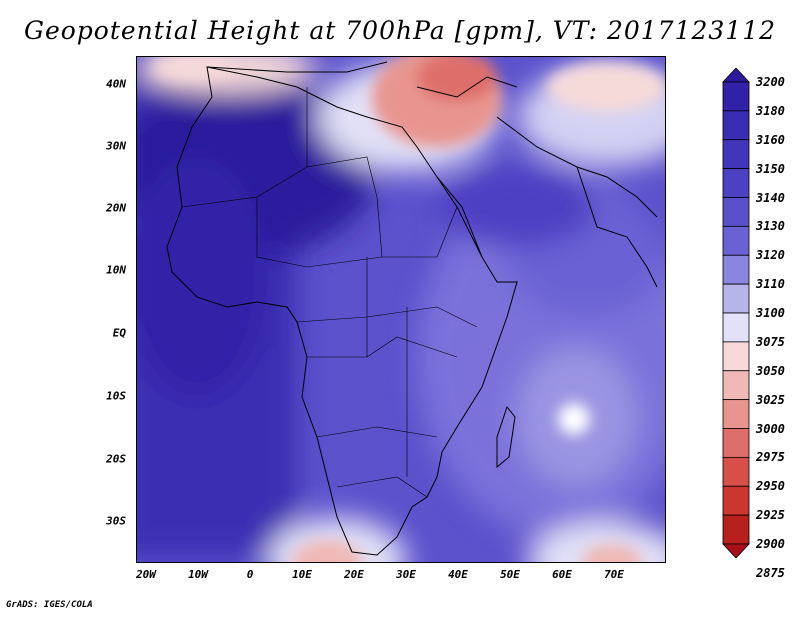  What do you see at coordinates (770, 255) in the screenshot?
I see `colorbar-level-label: 3120` at bounding box center [770, 255].